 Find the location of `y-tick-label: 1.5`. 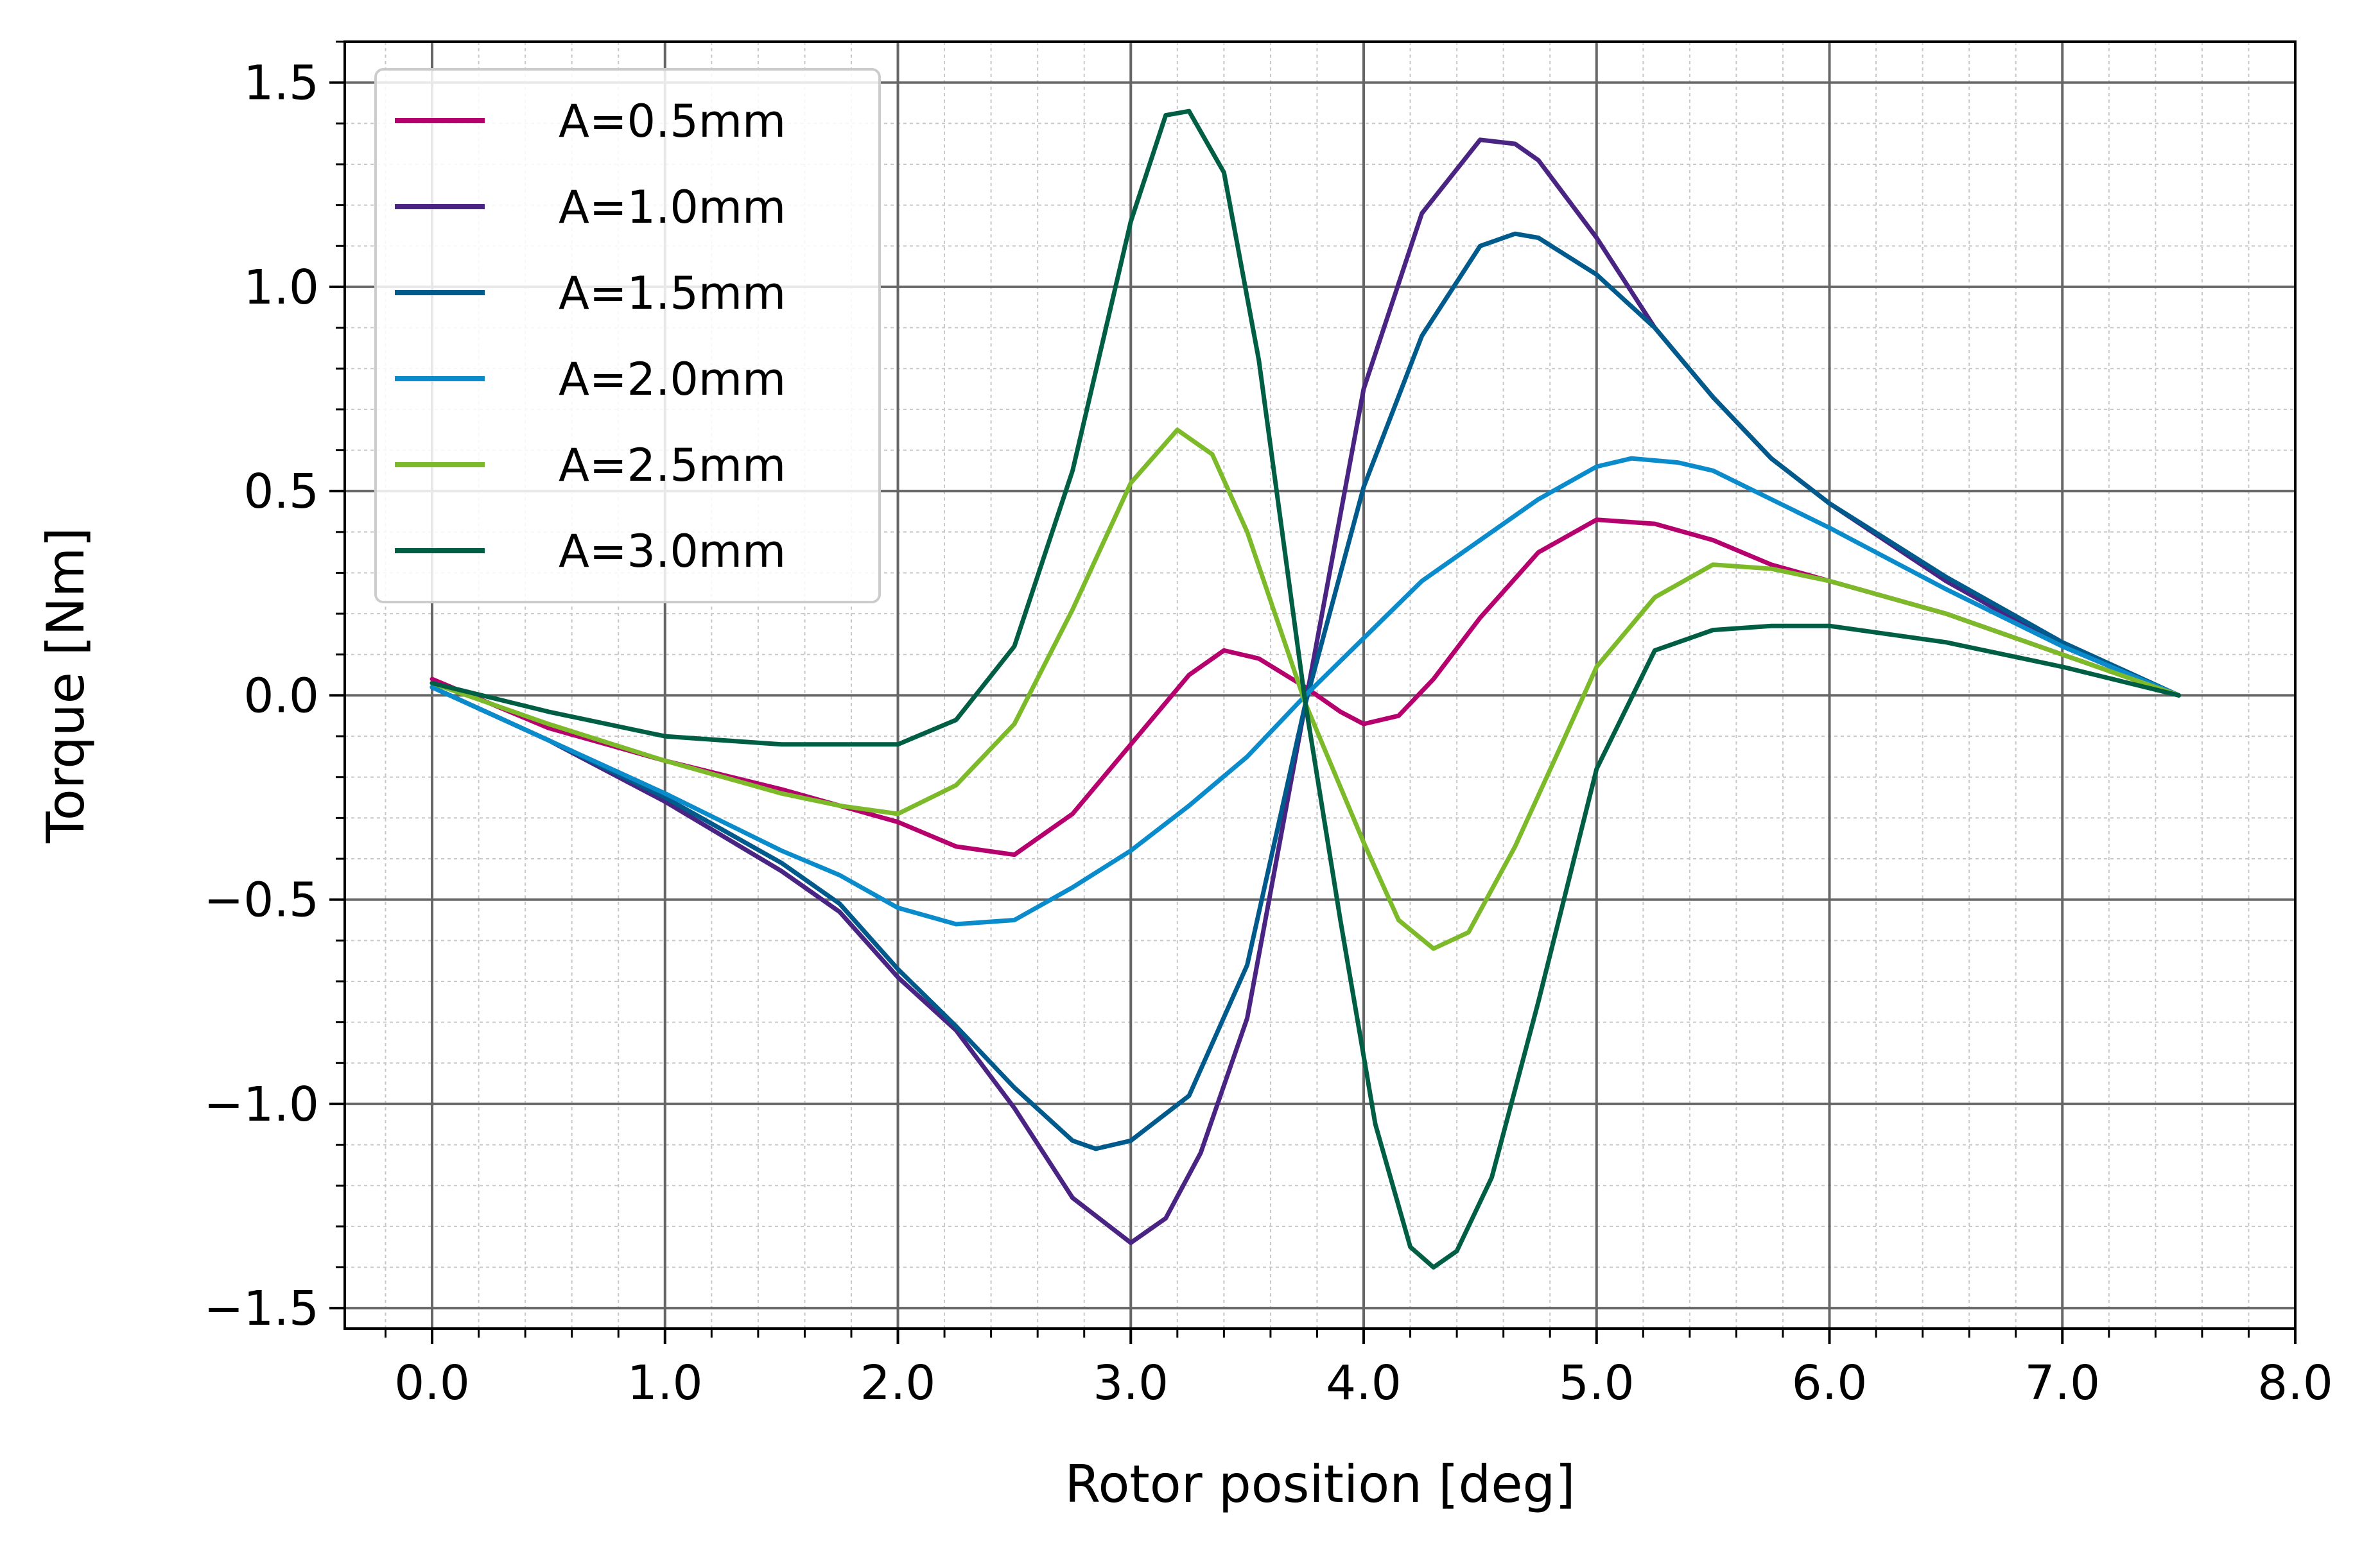

y-tick-label: 1.5 is located at coordinates (281, 83).